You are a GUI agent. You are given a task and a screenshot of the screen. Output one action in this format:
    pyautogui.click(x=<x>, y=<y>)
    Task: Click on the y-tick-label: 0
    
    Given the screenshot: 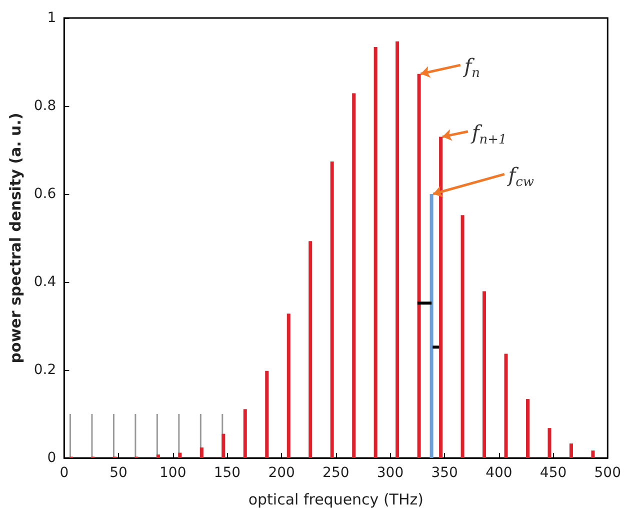 What is the action you would take?
    pyautogui.click(x=51, y=458)
    